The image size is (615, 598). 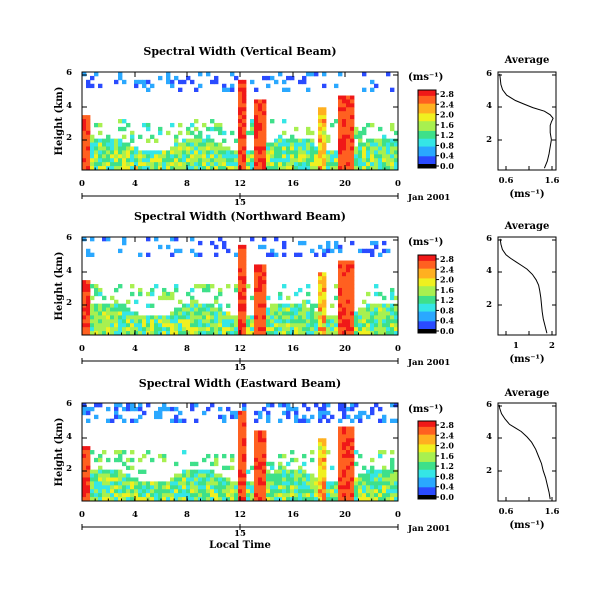 What do you see at coordinates (240, 286) in the screenshot?
I see `heatmap-northward` at bounding box center [240, 286].